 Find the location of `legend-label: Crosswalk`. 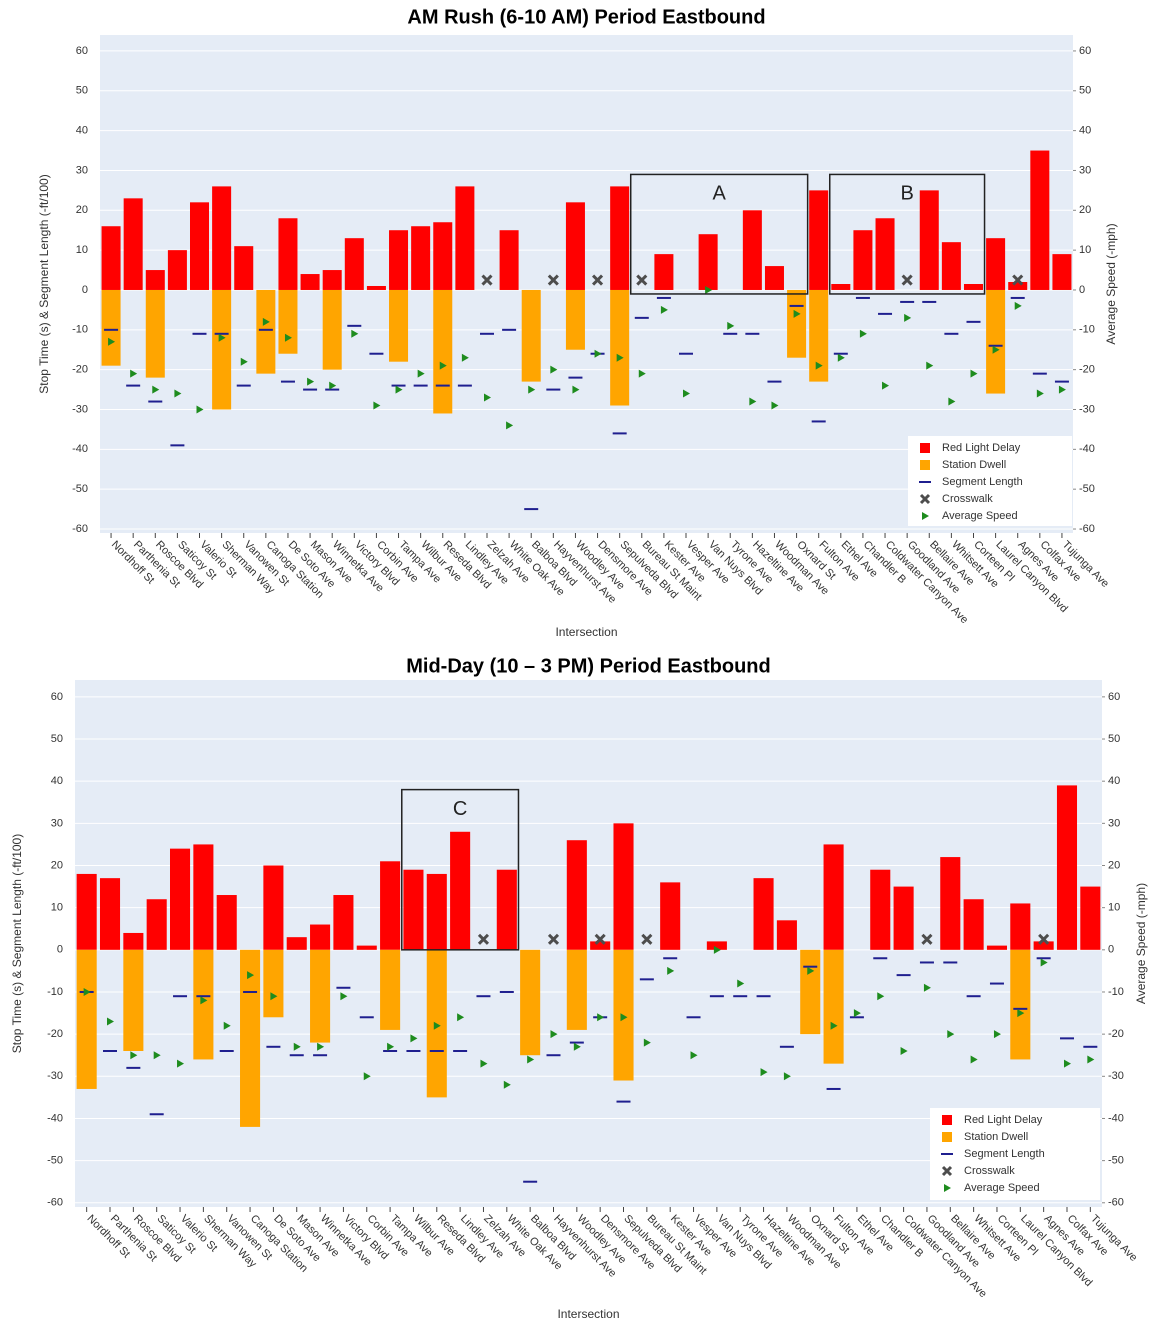

legend-label: Crosswalk is located at coordinates (967, 499).